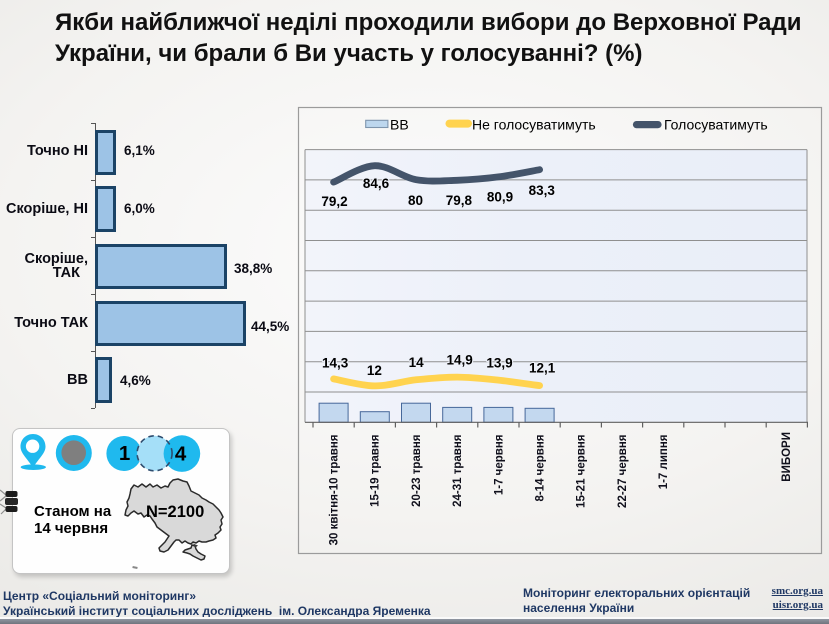 The image size is (829, 624). What do you see at coordinates (499, 465) in the screenshot?
I see `svg-text: 1-7 червня` at bounding box center [499, 465].